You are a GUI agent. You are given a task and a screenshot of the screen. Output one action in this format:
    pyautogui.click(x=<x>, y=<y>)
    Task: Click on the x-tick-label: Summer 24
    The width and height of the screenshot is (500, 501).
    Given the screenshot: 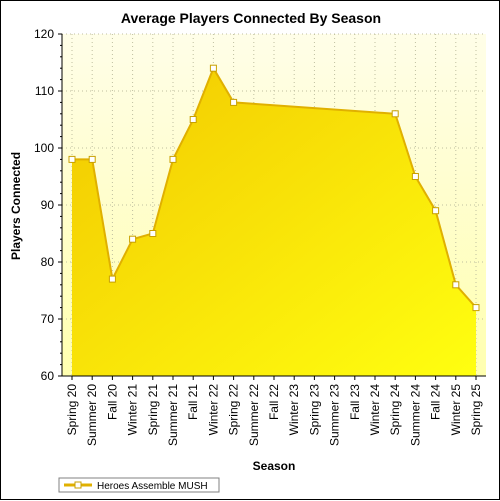 What is the action you would take?
    pyautogui.click(x=415, y=415)
    